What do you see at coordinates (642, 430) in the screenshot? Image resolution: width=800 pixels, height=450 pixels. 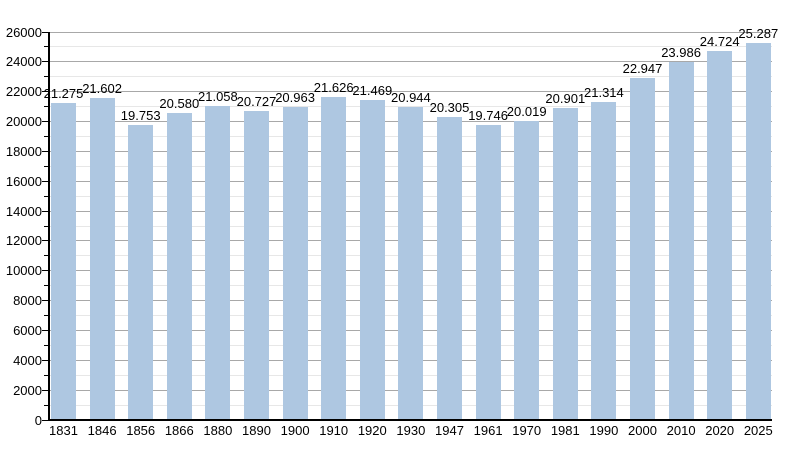 I see `x-tick-label: 2000` at bounding box center [642, 430].